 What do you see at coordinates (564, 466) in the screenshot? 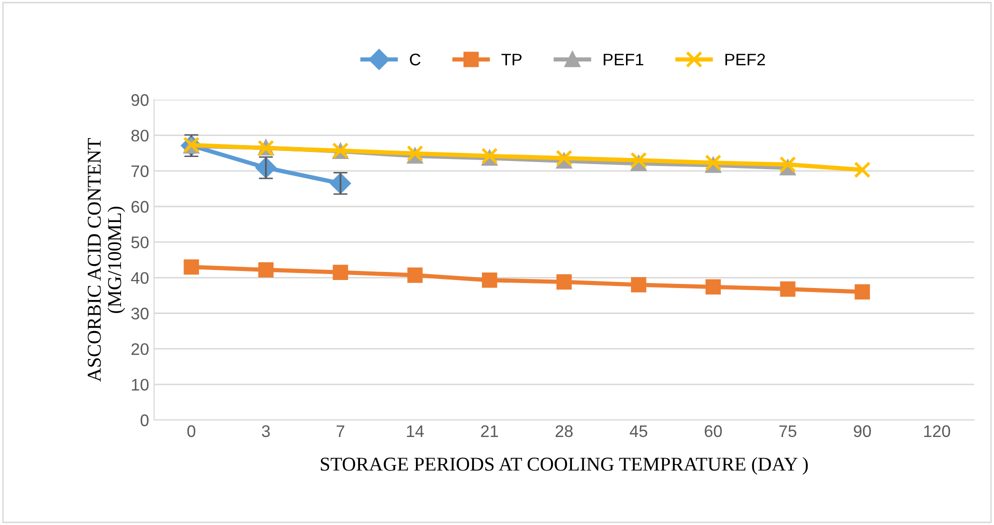
I see `x-axis-title: STORAGE PERIODS AT COOLING TEMPRATURE (DAY )` at bounding box center [564, 466].